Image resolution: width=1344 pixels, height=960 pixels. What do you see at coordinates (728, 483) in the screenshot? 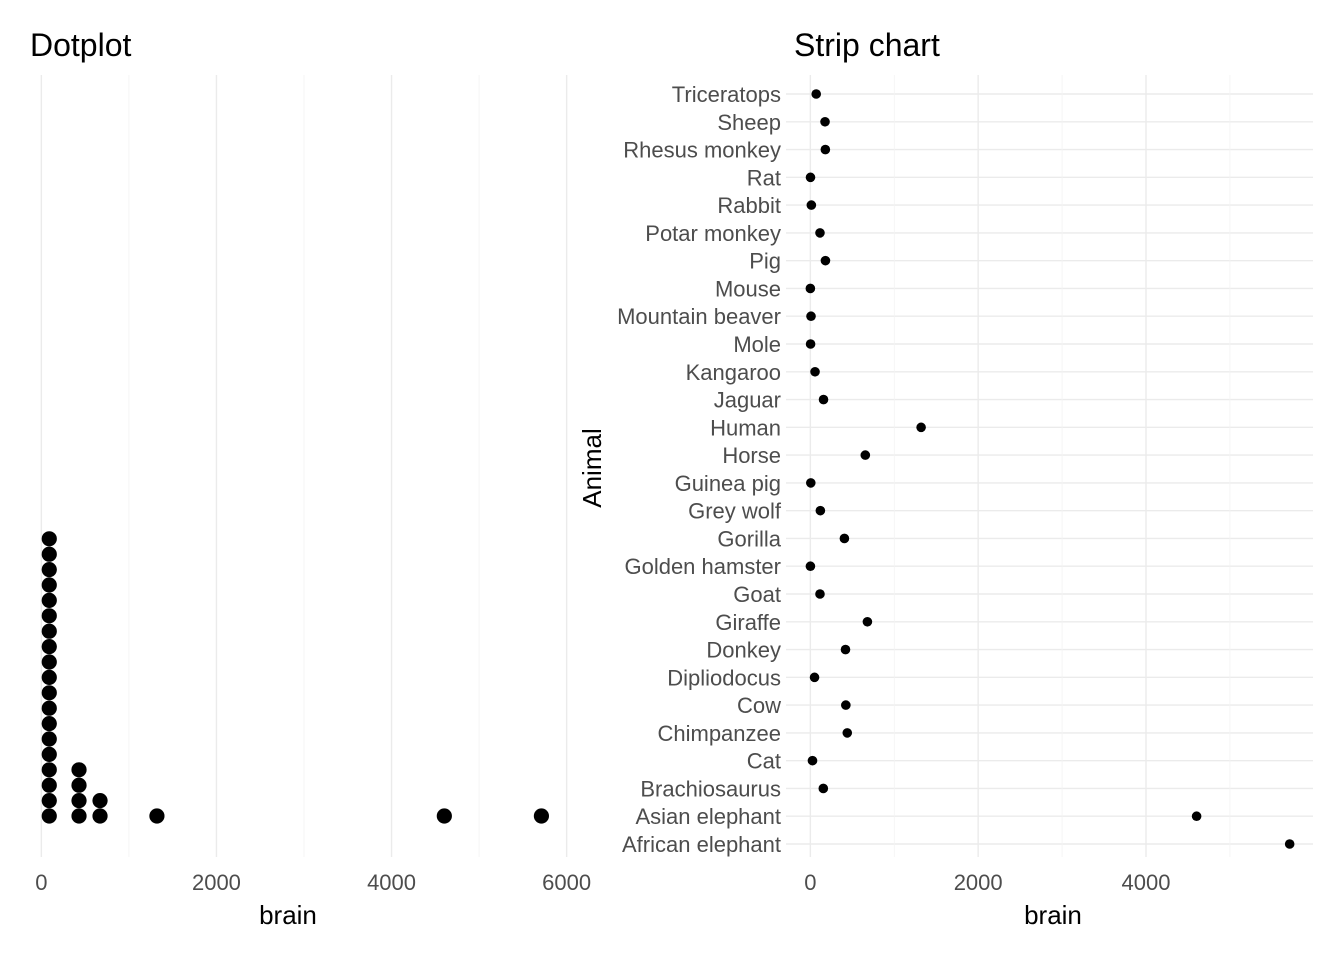
I see `strip-chart-y-tick-label-guinea-pig: Guinea pig` at bounding box center [728, 483].